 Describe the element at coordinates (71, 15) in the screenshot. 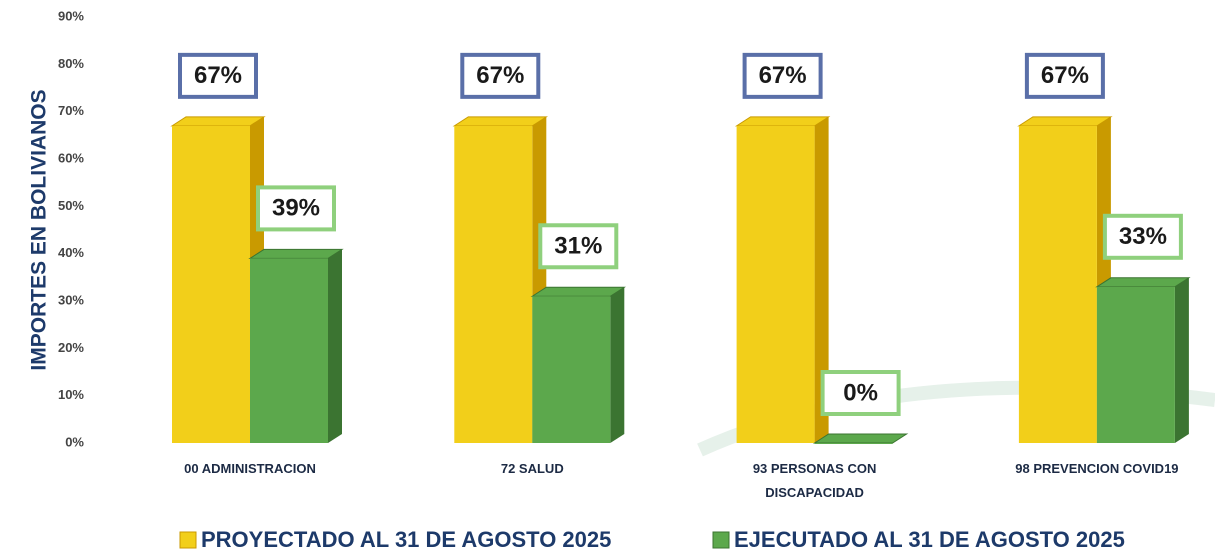

I see `y-tick-label: 90%` at that location.